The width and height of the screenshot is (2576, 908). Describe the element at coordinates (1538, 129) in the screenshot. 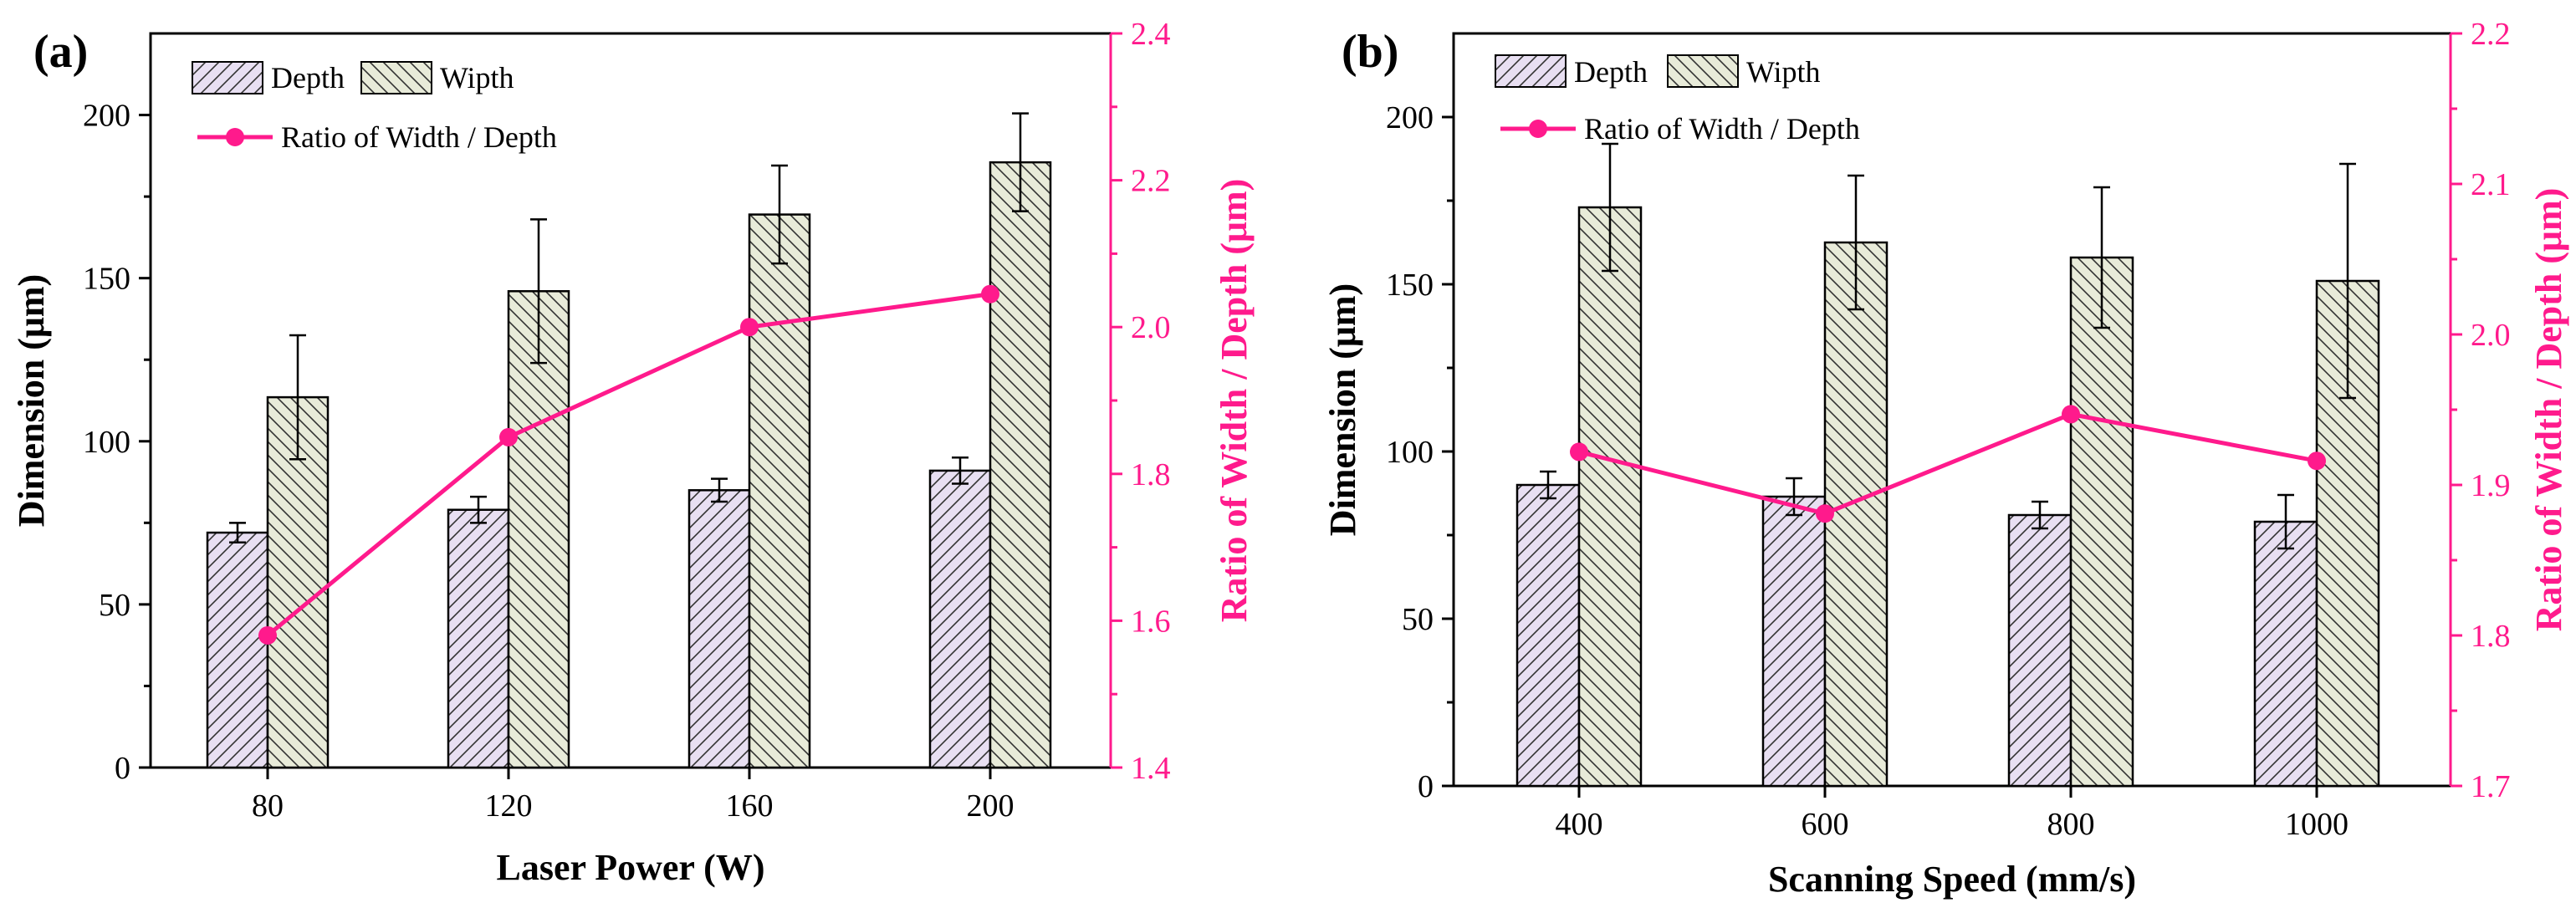

I see `legend-marker-ratio-b` at that location.